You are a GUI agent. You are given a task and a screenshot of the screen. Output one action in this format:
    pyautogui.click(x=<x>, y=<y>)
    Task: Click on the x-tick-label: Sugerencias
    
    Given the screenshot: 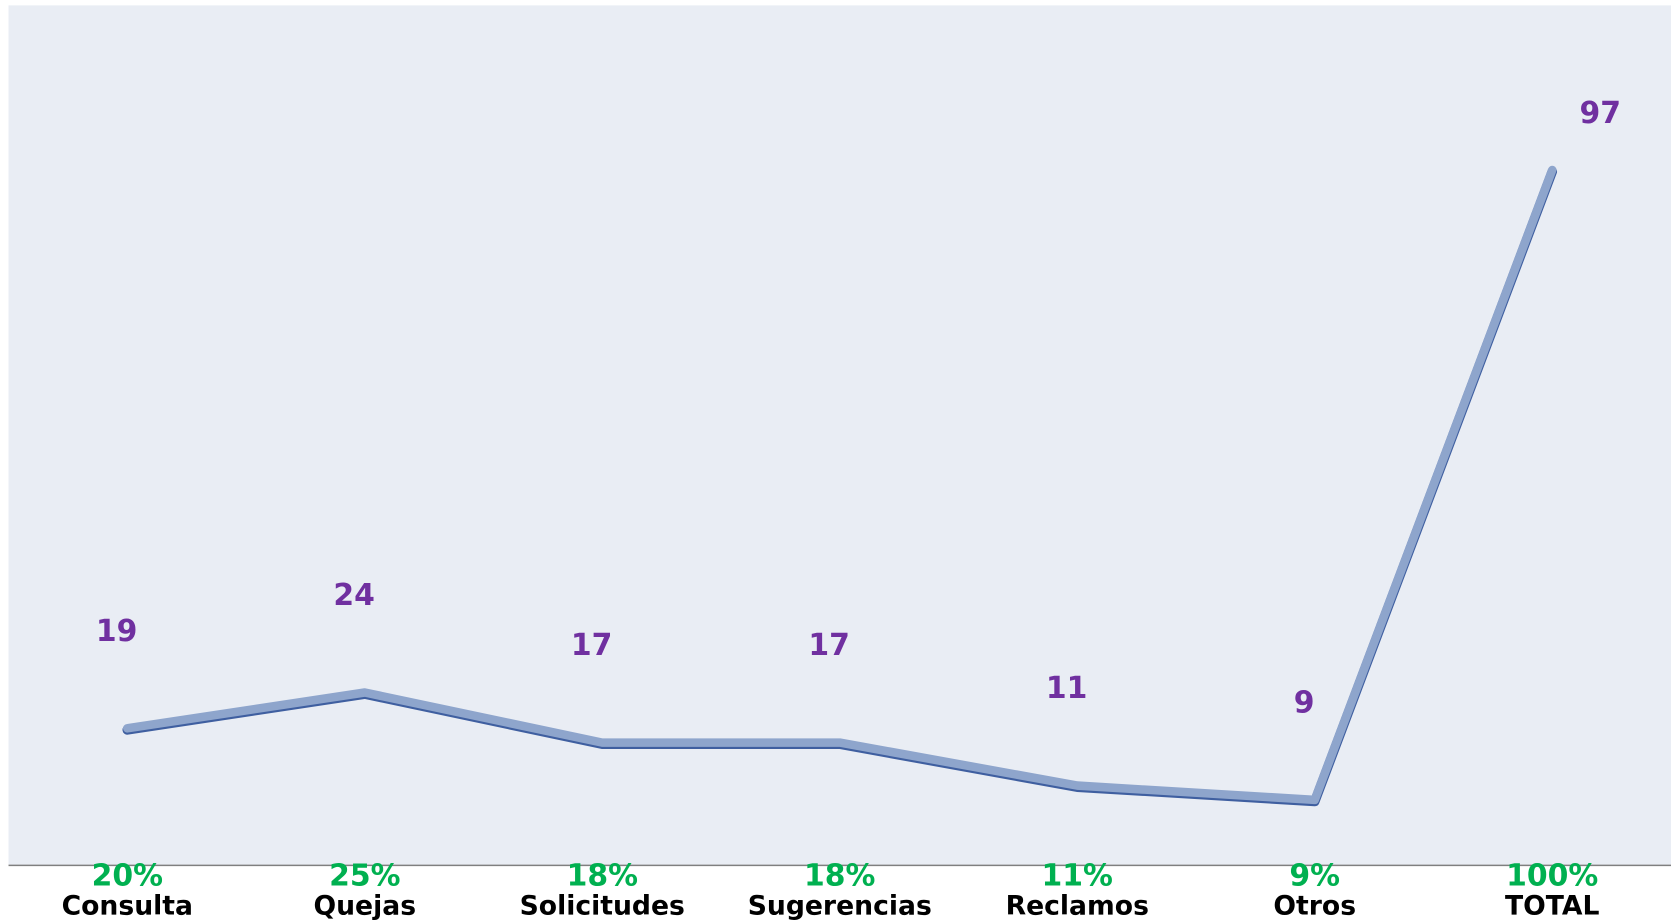 What is the action you would take?
    pyautogui.click(x=840, y=905)
    